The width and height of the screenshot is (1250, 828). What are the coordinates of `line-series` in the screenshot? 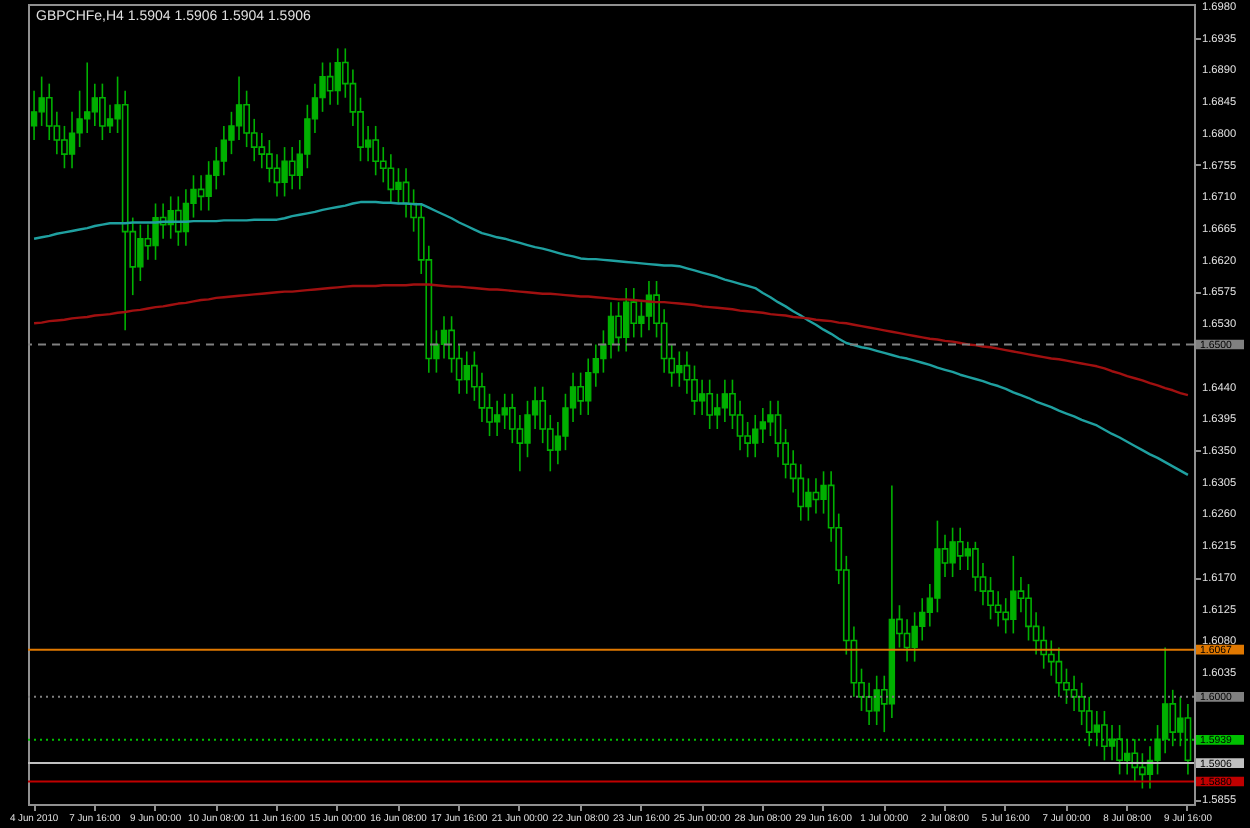 It's located at (611, 340).